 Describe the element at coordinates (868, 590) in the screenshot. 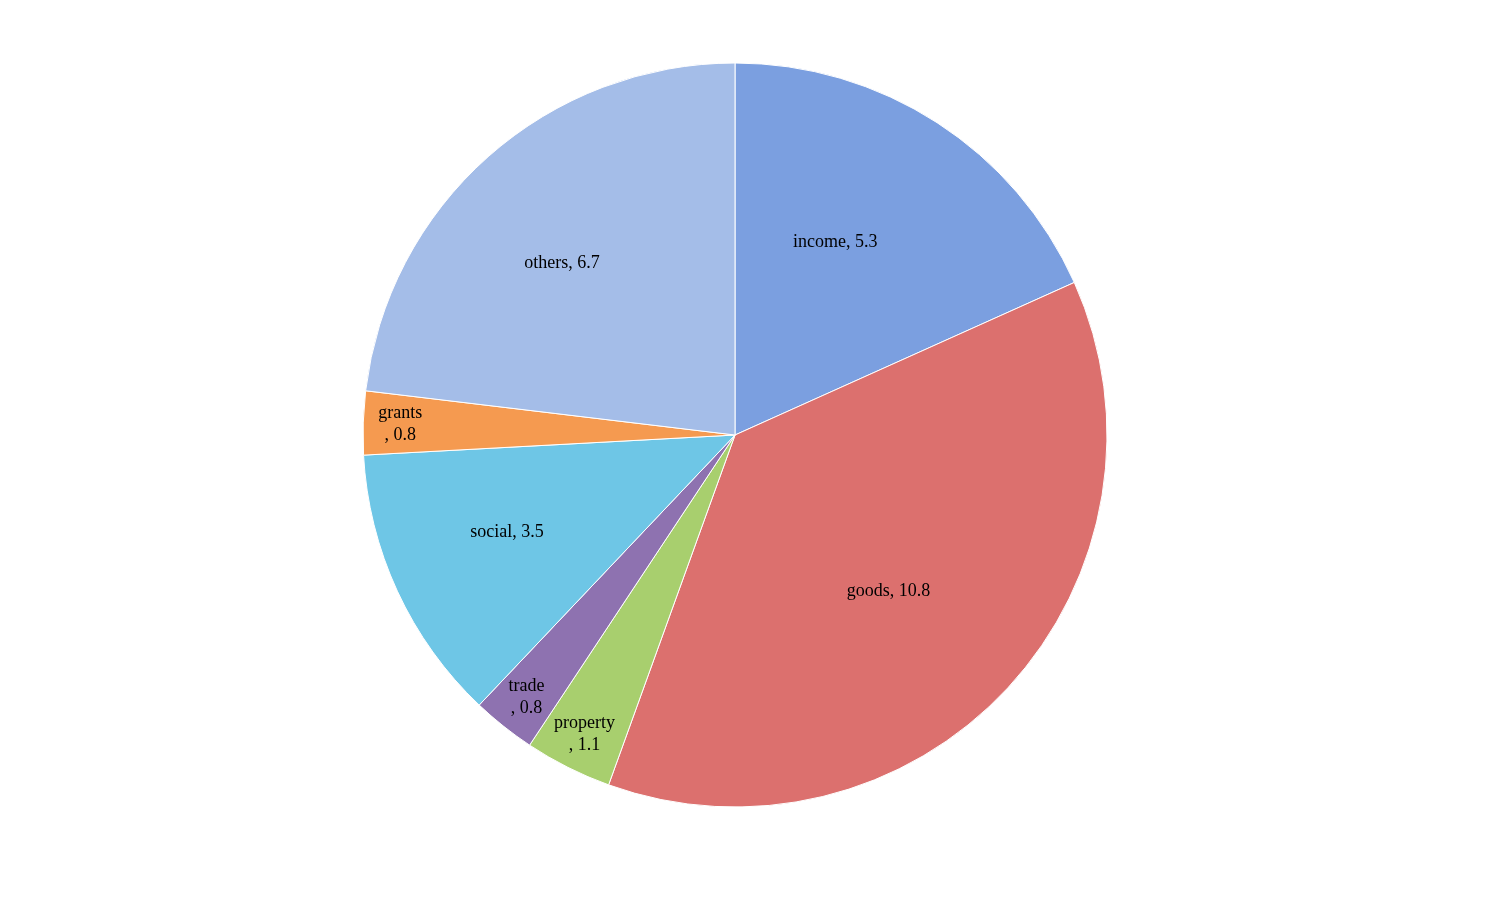

I see `slice-label: goods` at that location.